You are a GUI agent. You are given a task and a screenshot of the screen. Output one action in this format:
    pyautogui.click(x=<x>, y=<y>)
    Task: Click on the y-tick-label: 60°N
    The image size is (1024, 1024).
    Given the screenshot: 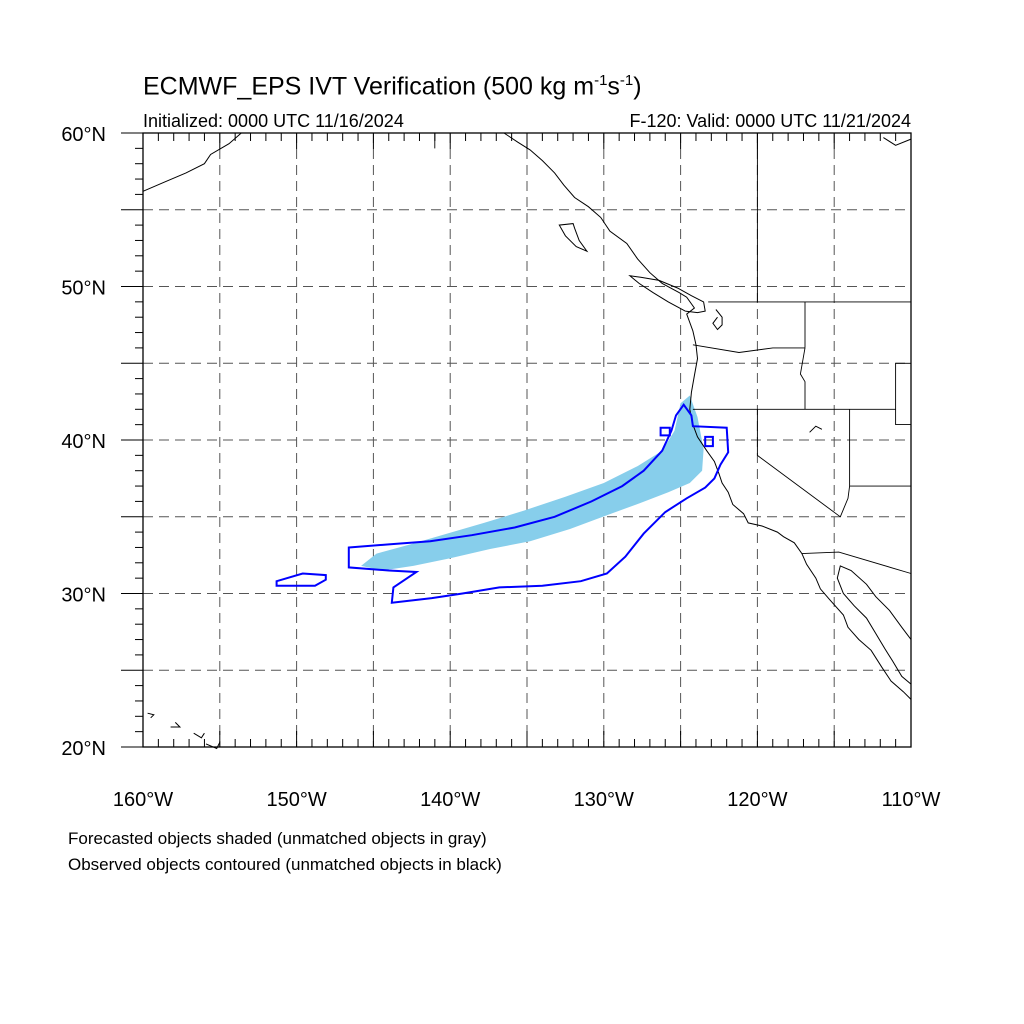 What is the action you would take?
    pyautogui.click(x=83, y=135)
    